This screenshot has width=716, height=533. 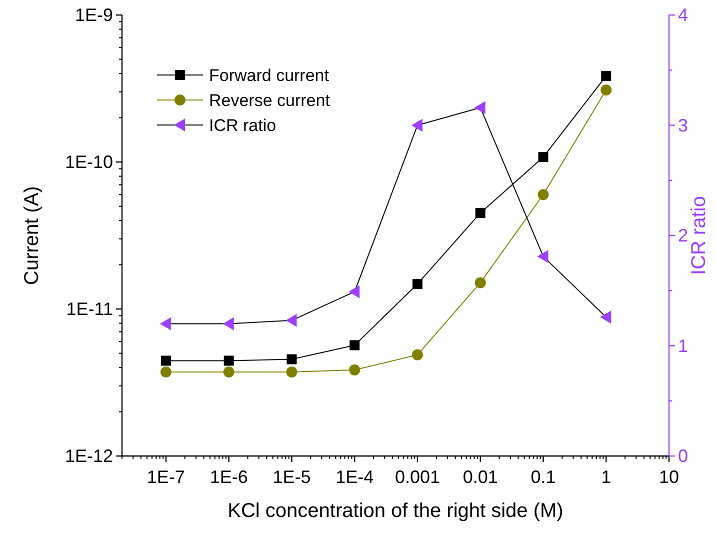 What do you see at coordinates (683, 15) in the screenshot?
I see `y2-tick-label: 4` at bounding box center [683, 15].